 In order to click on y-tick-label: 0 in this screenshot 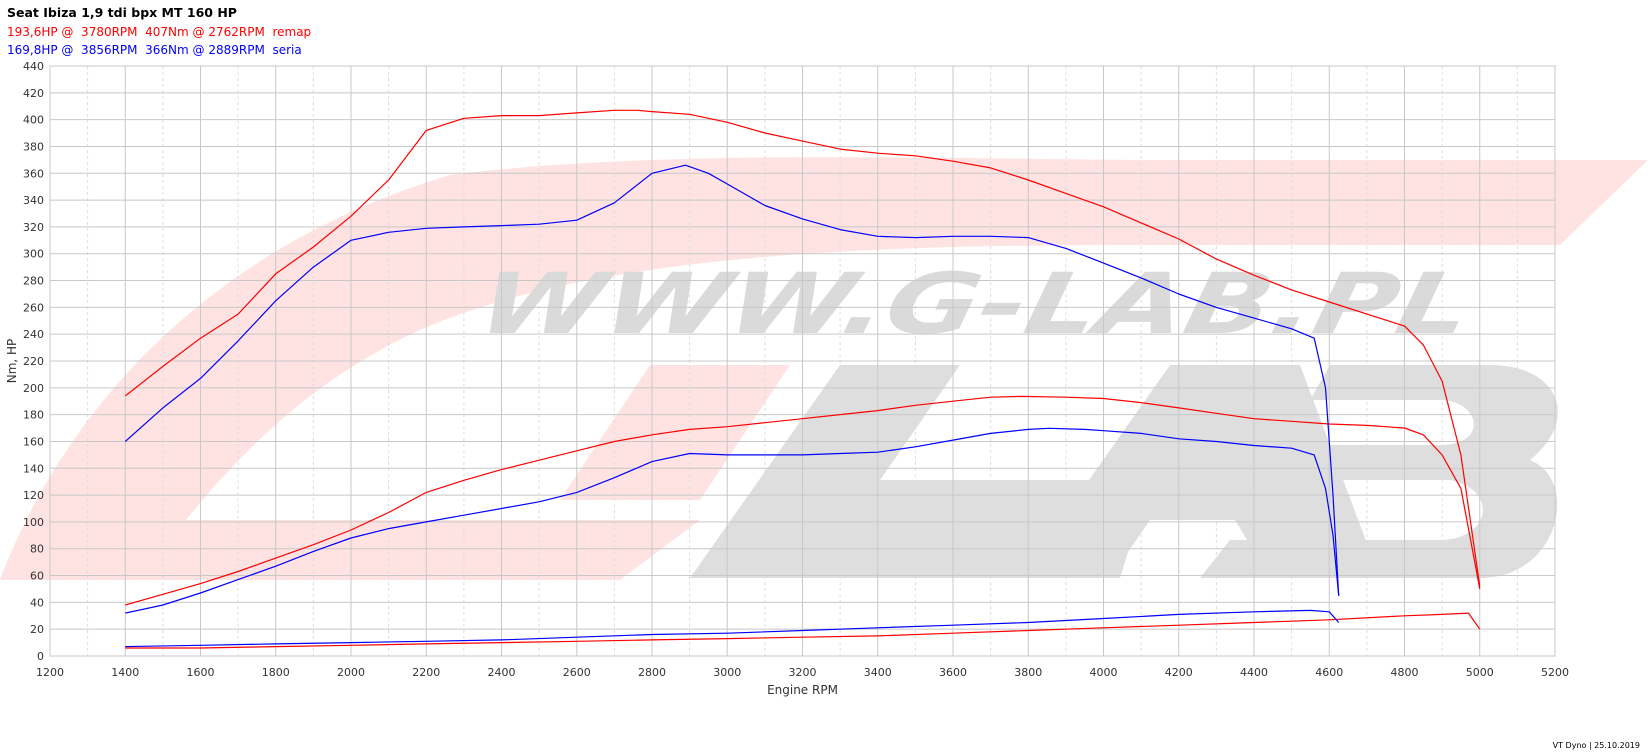, I will do `click(40, 656)`.